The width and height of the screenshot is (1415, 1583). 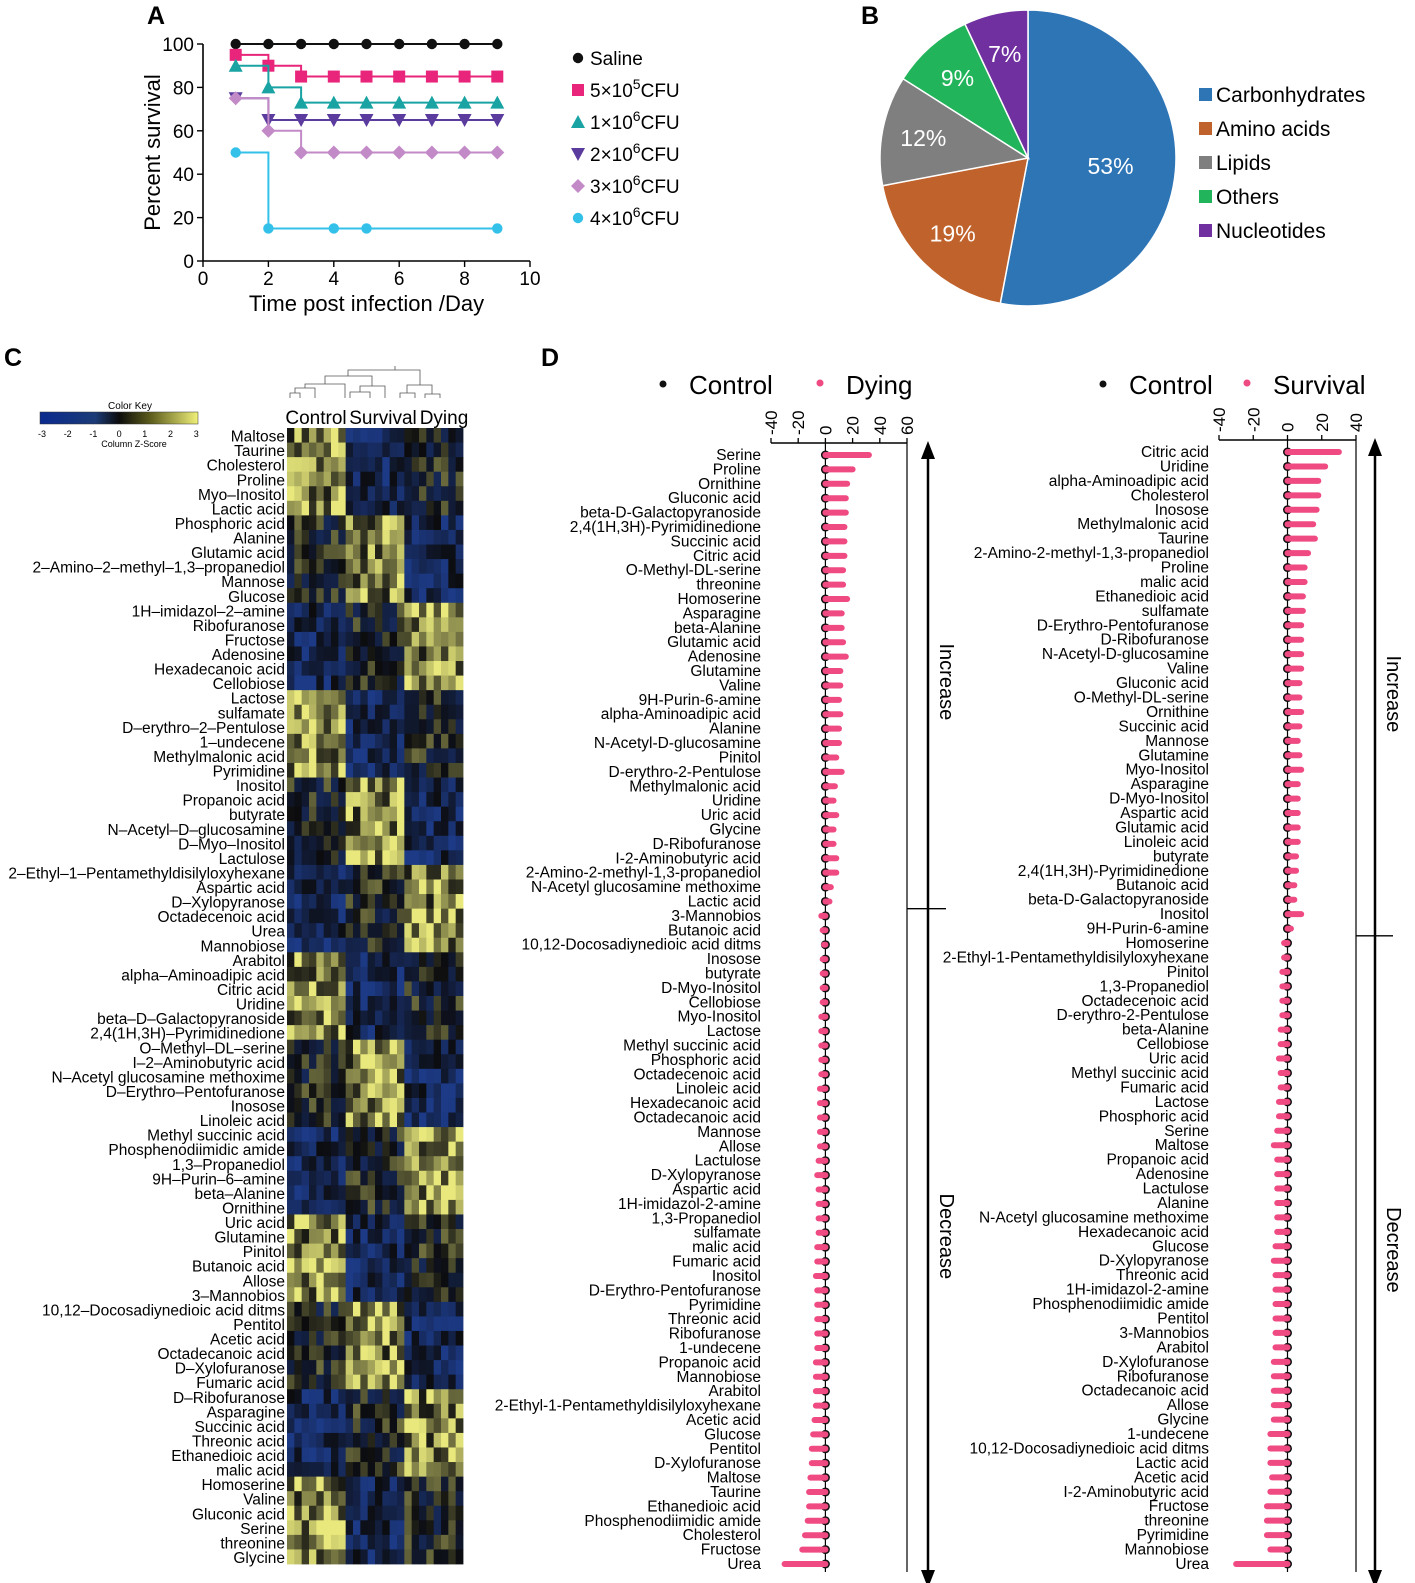 I want to click on metabolite-label: 2-Ethyl-1-Pentamethyldisilyloxyhexane, so click(x=628, y=1406).